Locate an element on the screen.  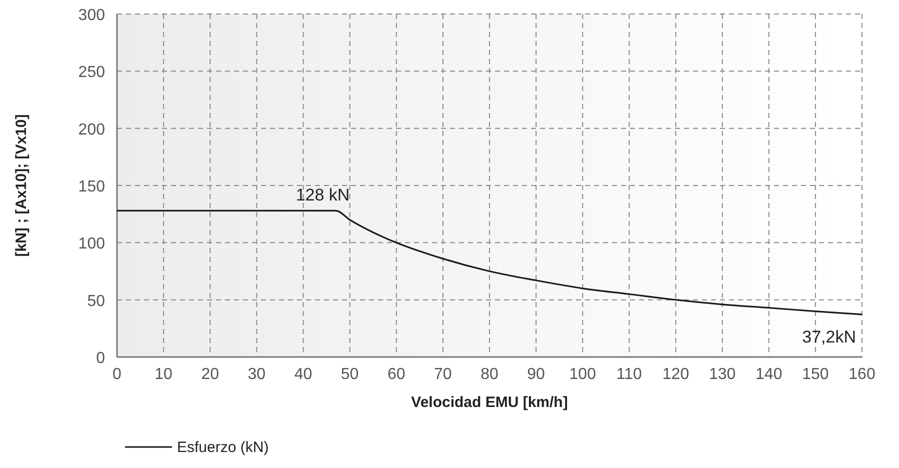
x-tick-label: 20 is located at coordinates (210, 374).